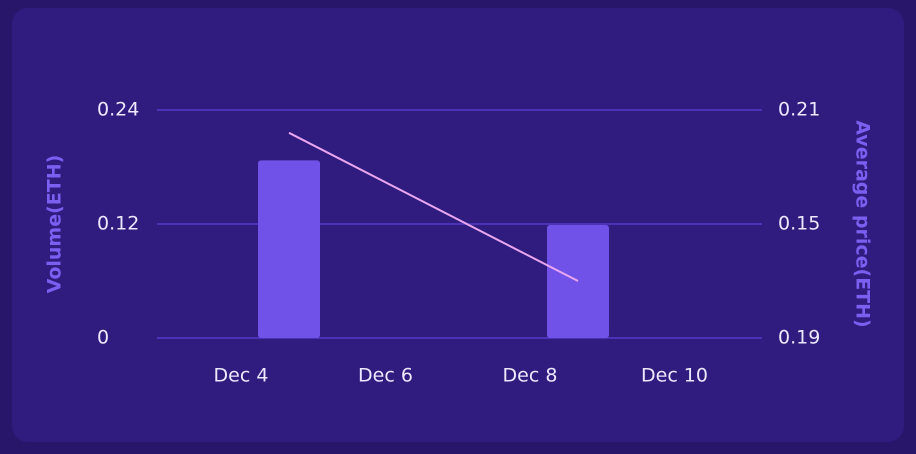 This screenshot has height=454, width=916. I want to click on x-tick-label: Dec 4, so click(241, 376).